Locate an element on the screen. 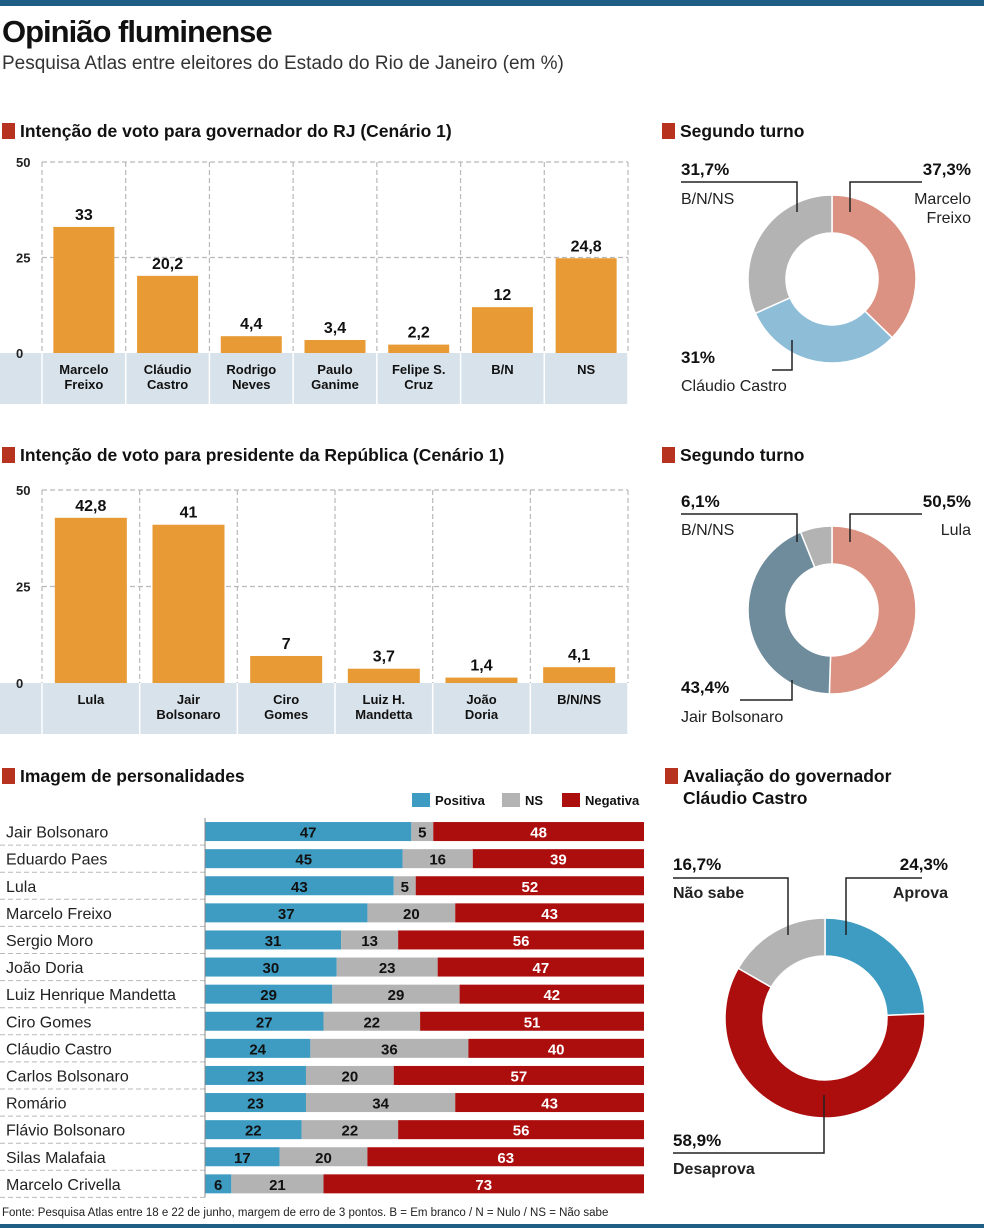 Image resolution: width=984 pixels, height=1228 pixels. row-name-label: Cláudio Castro is located at coordinates (59, 1049).